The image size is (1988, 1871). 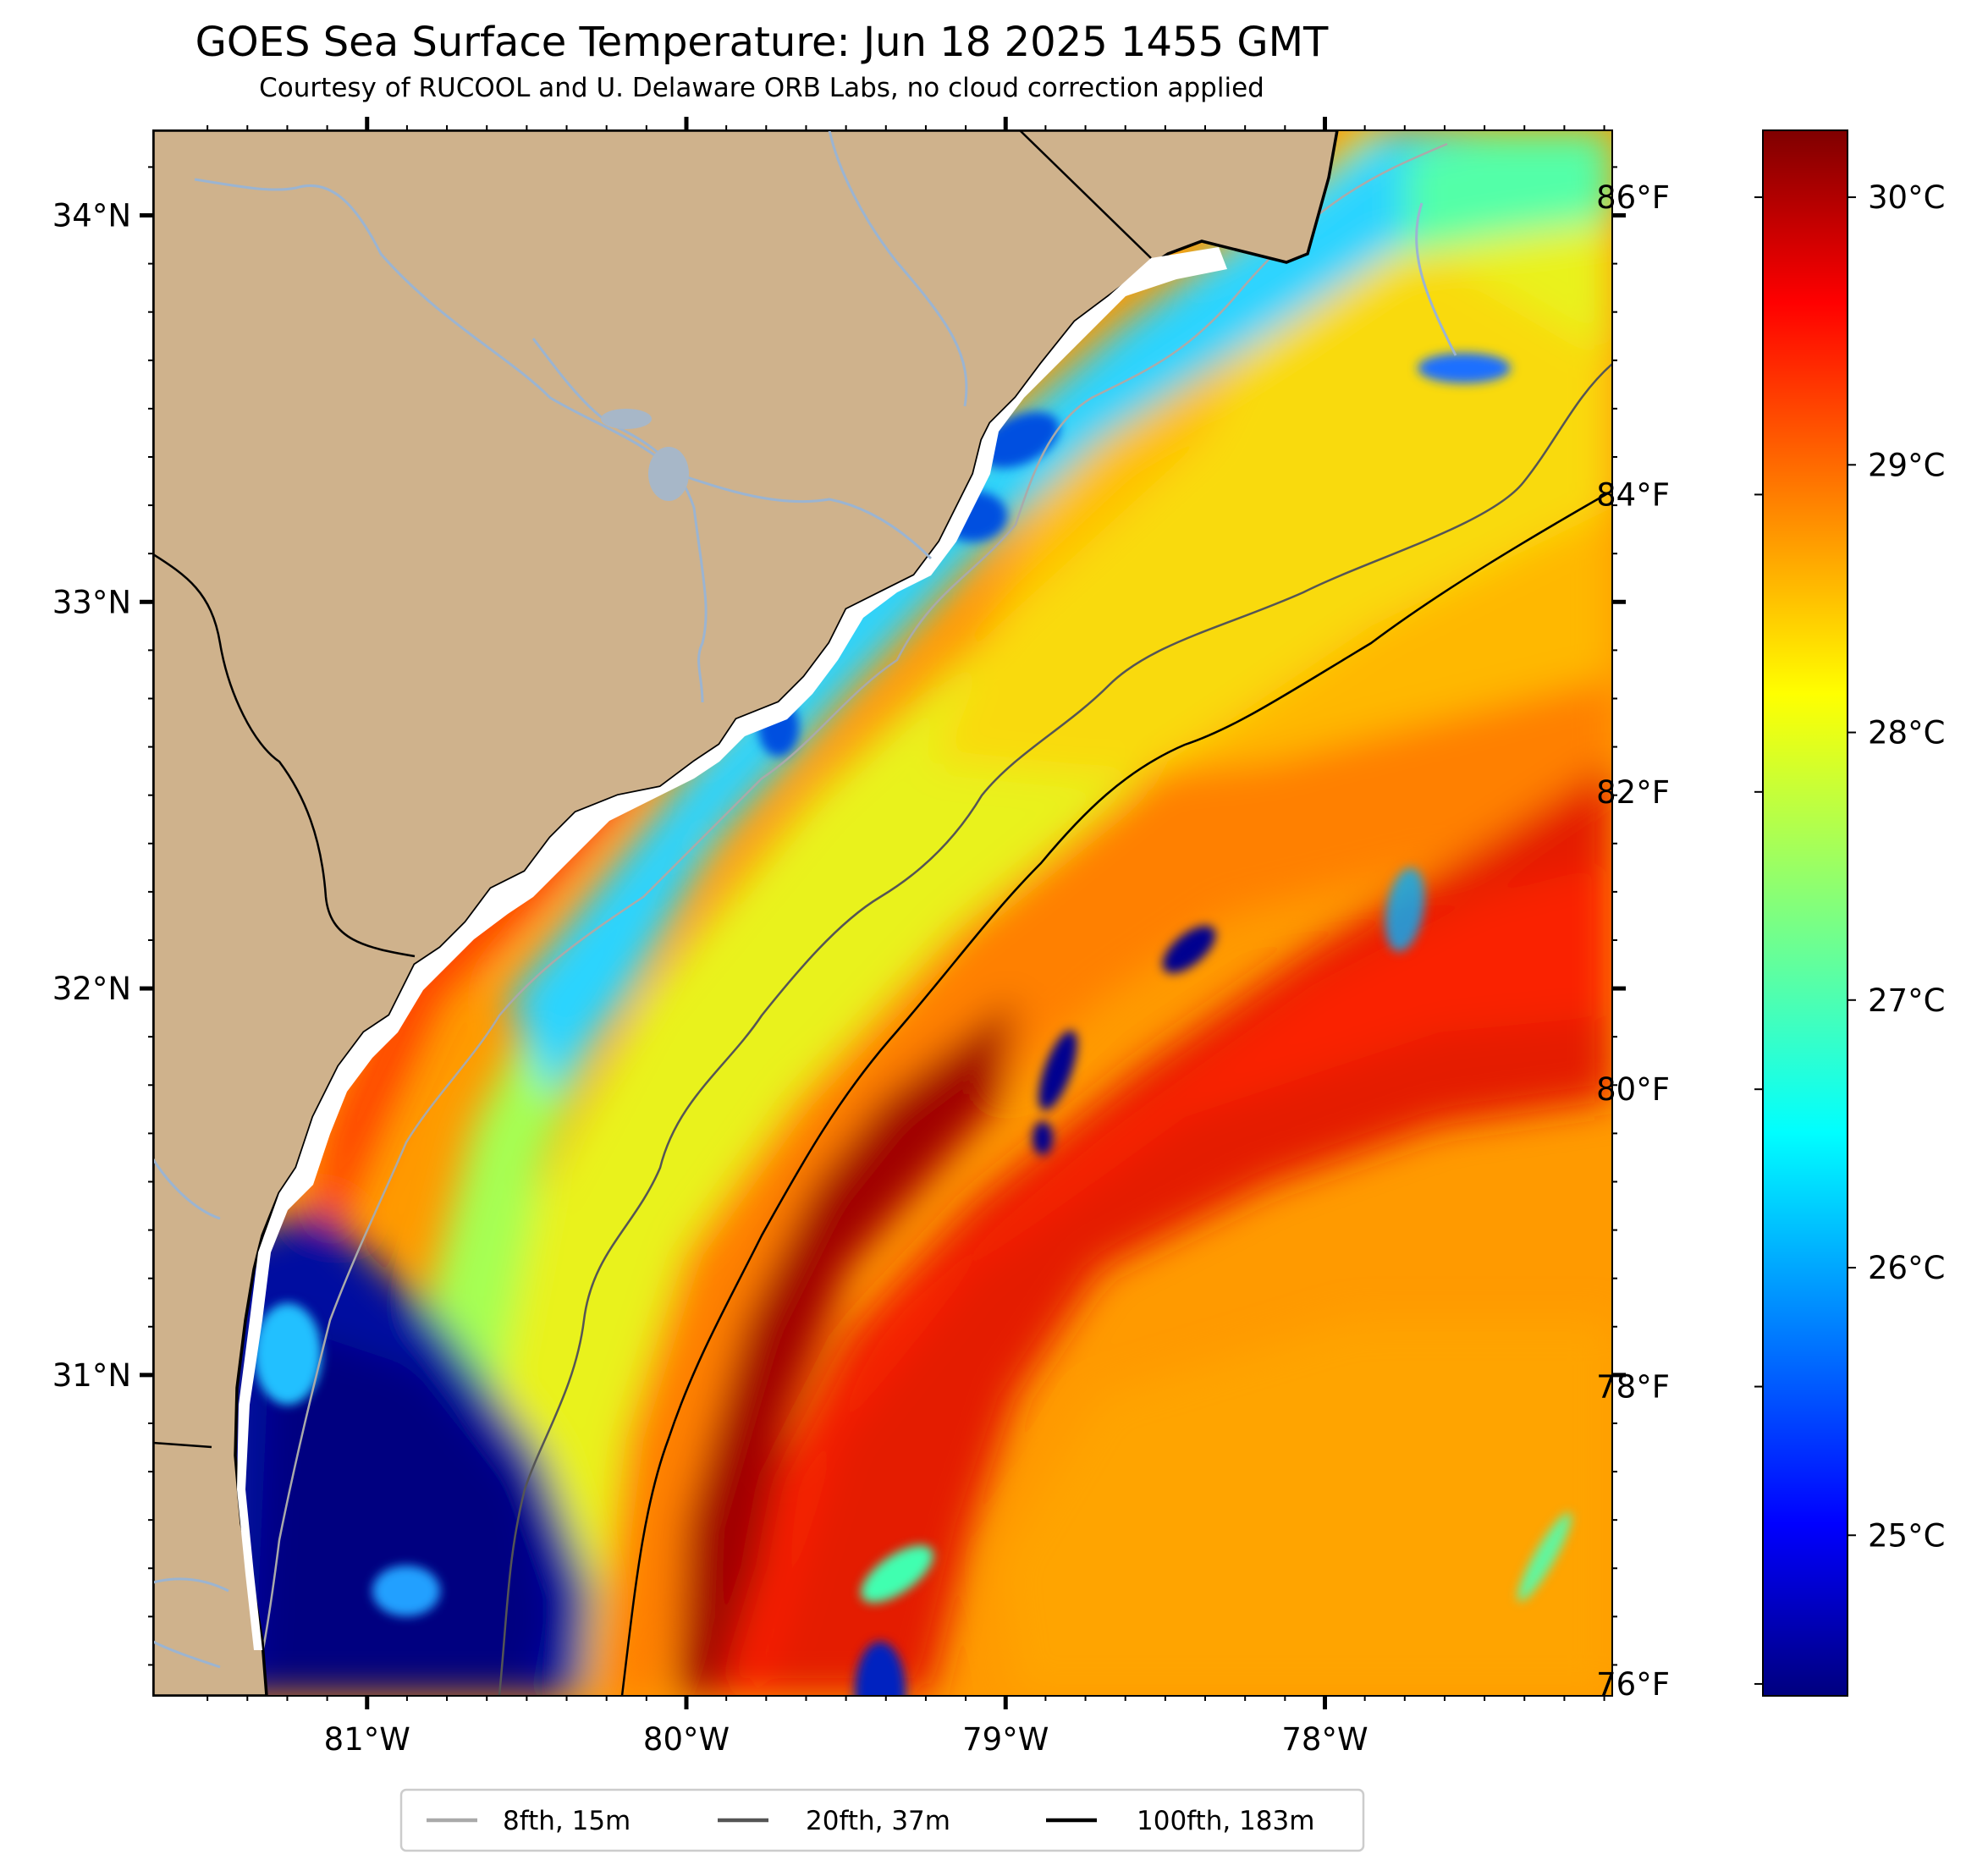 I want to click on colorbar-c-tick-label: 26°C, so click(x=1906, y=1268).